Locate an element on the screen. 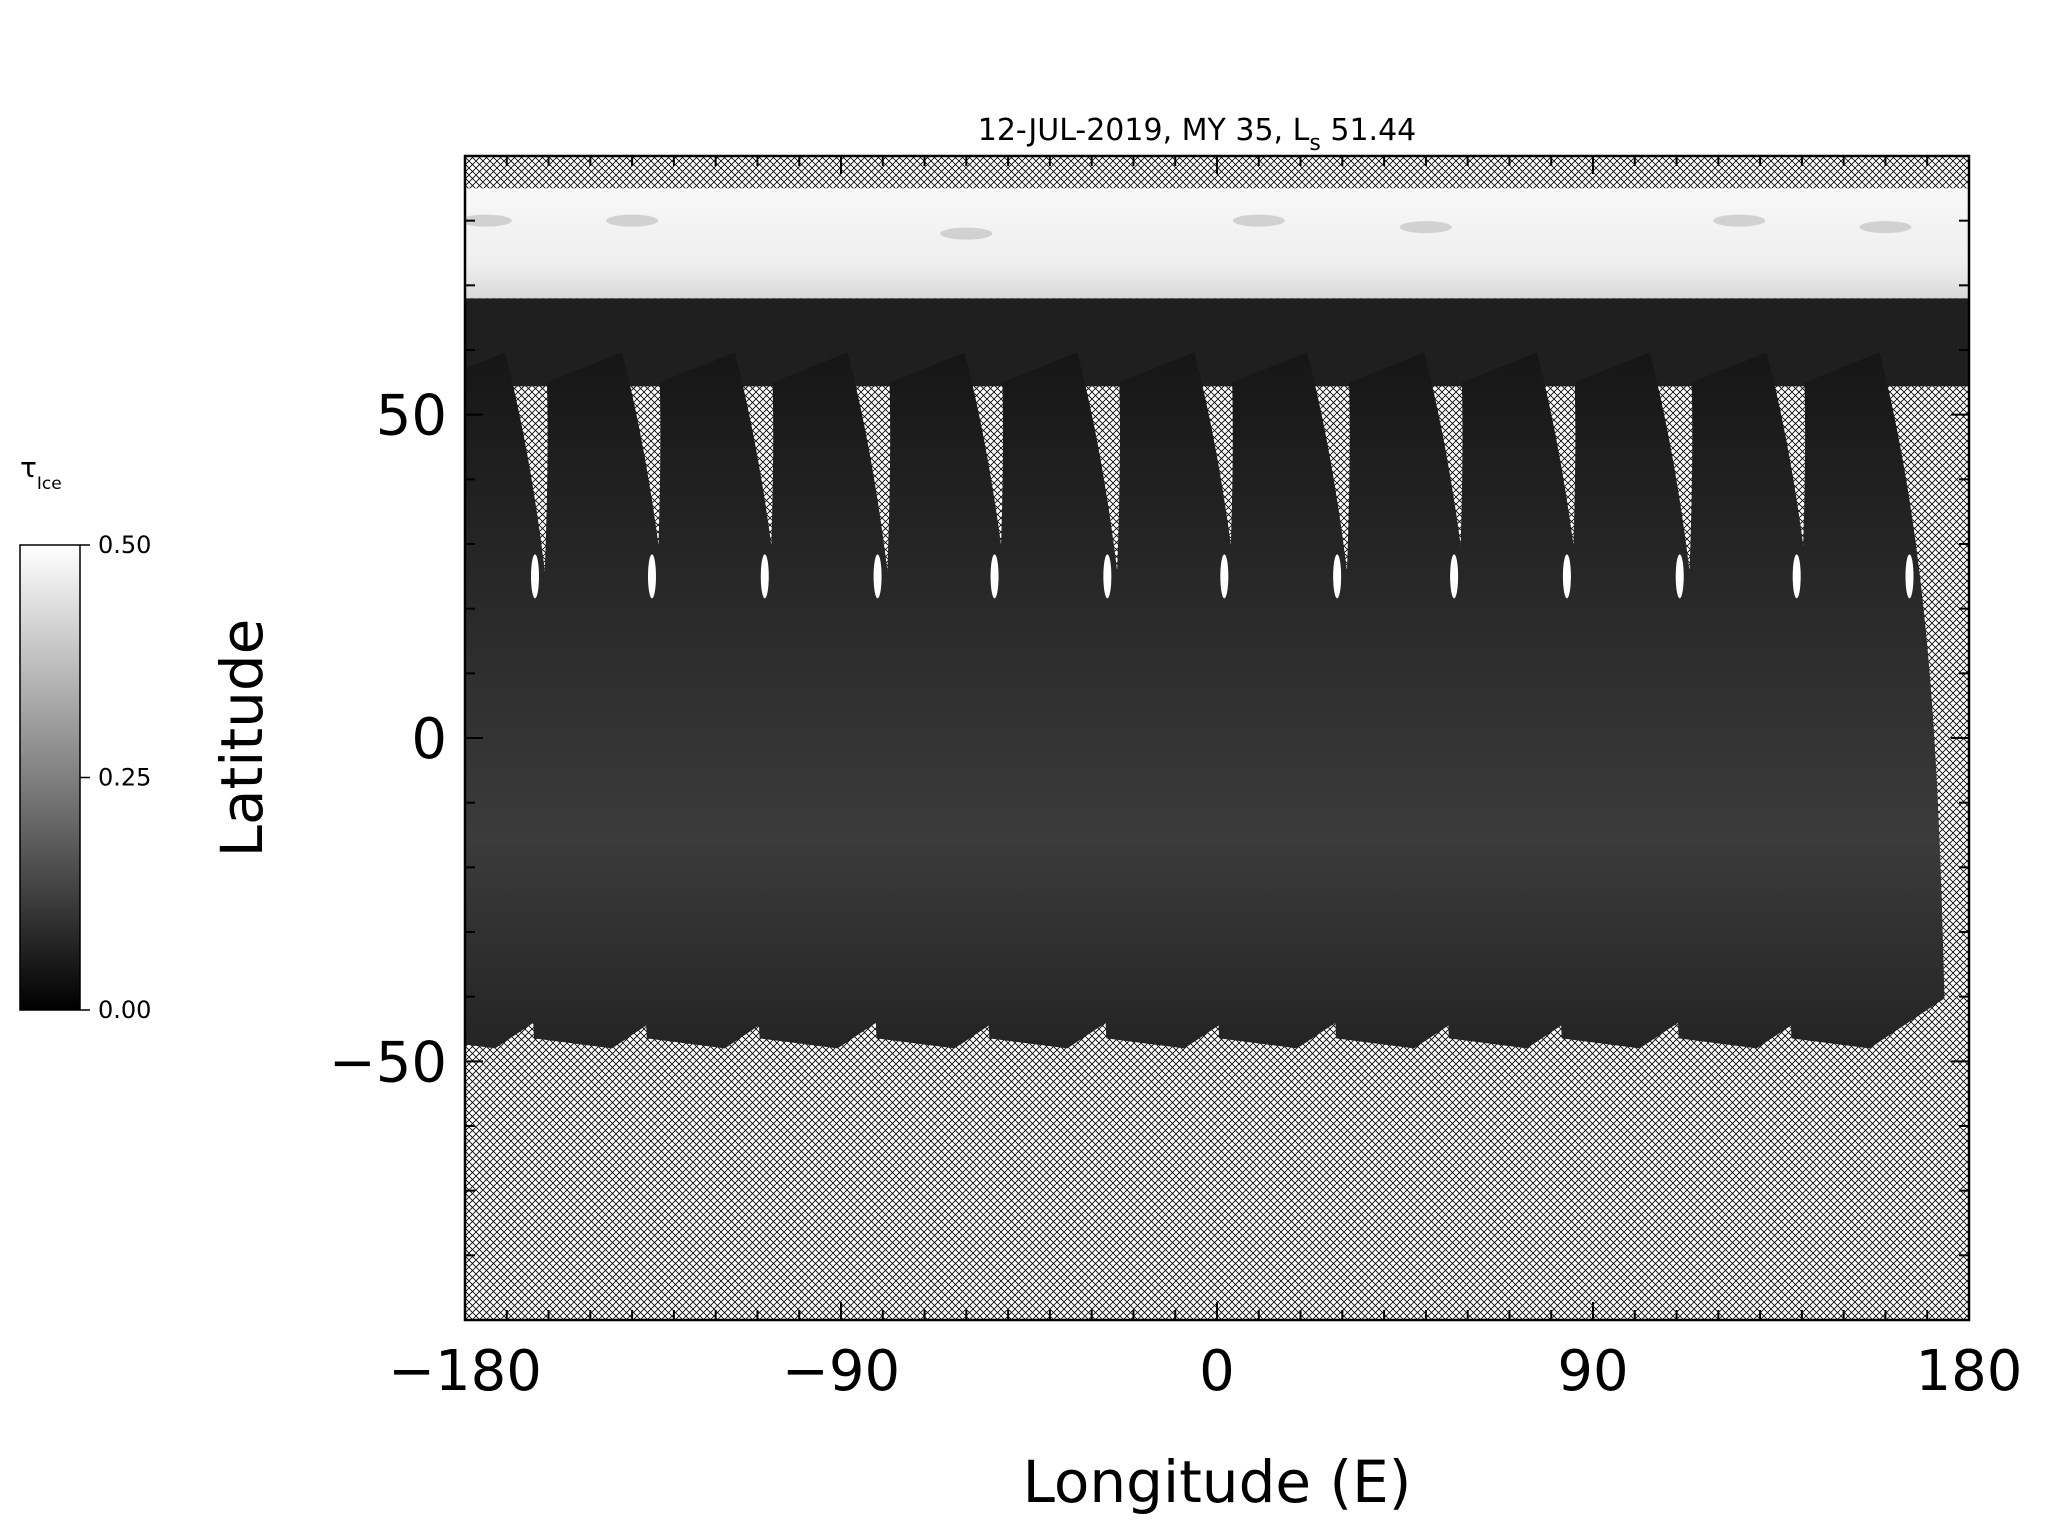 Image resolution: width=2048 pixels, height=1536 pixels. title-suffix: 51.44 is located at coordinates (1368, 130).